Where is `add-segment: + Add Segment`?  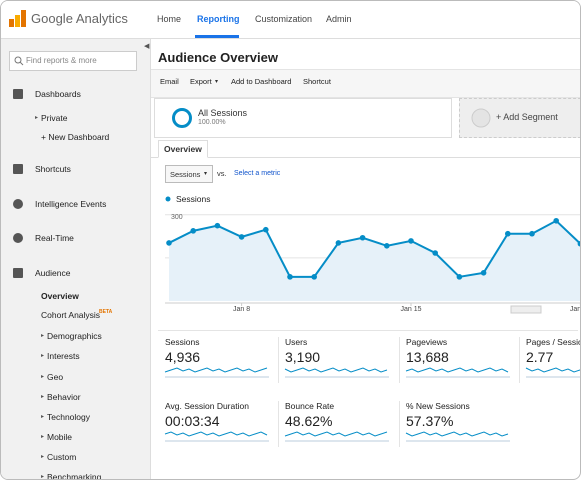 add-segment: + Add Segment is located at coordinates (519, 118).